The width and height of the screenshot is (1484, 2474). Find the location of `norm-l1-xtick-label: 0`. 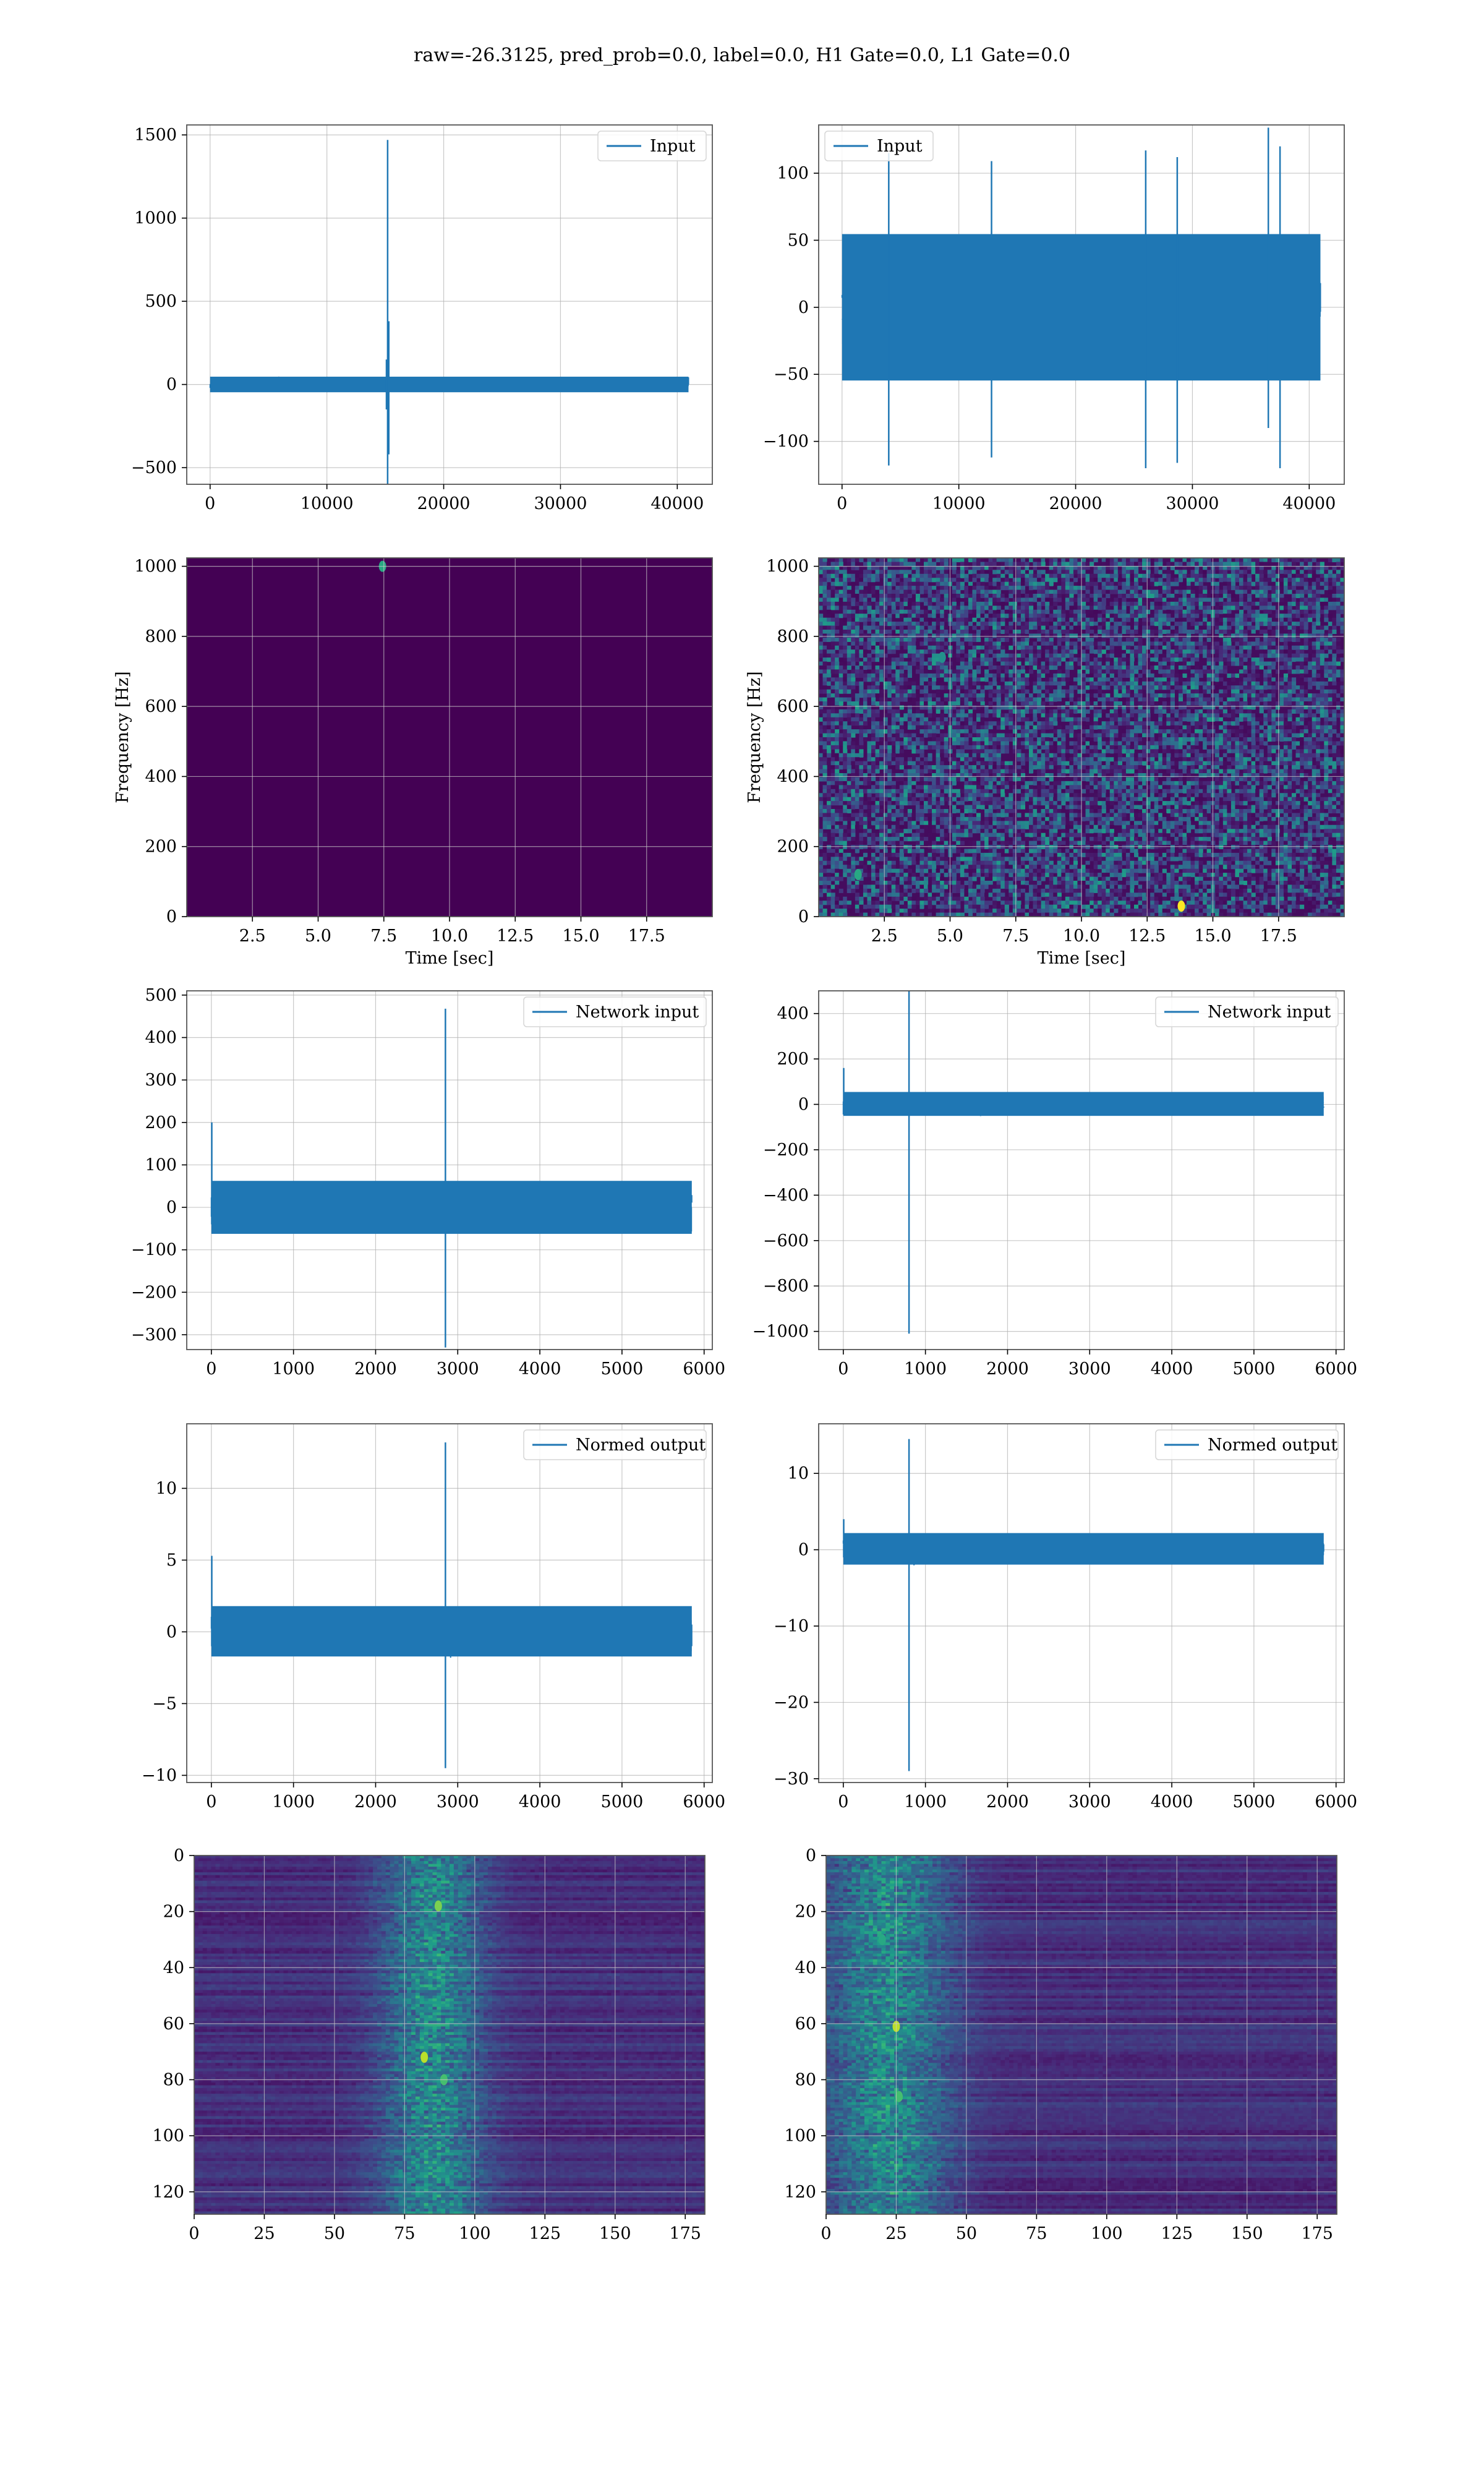

norm-l1-xtick-label: 0 is located at coordinates (843, 1802).